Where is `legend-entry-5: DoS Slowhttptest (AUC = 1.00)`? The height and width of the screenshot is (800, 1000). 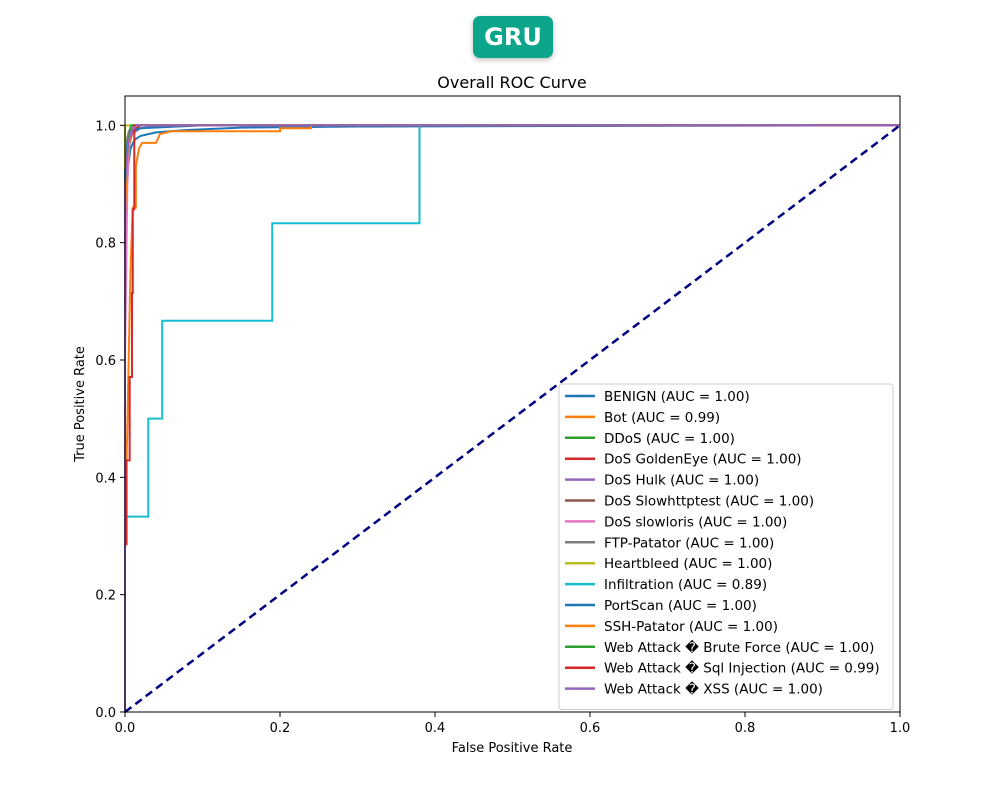
legend-entry-5: DoS Slowhttptest (AUC = 1.00) is located at coordinates (709, 502).